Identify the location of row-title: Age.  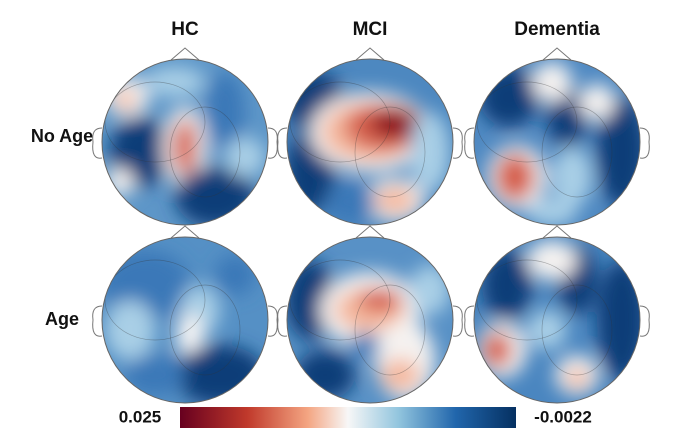
(62, 319).